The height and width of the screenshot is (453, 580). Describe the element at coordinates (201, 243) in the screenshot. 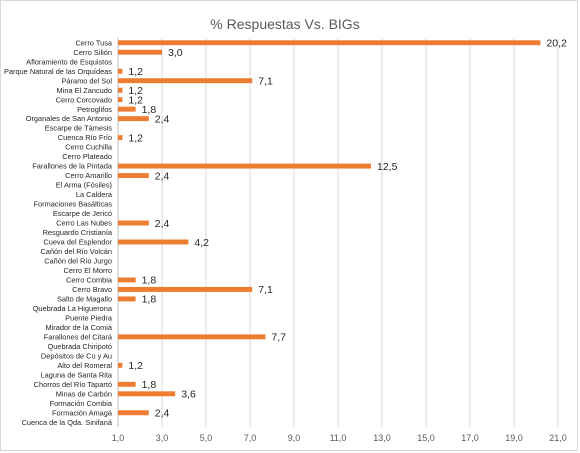

I see `data-label: 4,2` at that location.